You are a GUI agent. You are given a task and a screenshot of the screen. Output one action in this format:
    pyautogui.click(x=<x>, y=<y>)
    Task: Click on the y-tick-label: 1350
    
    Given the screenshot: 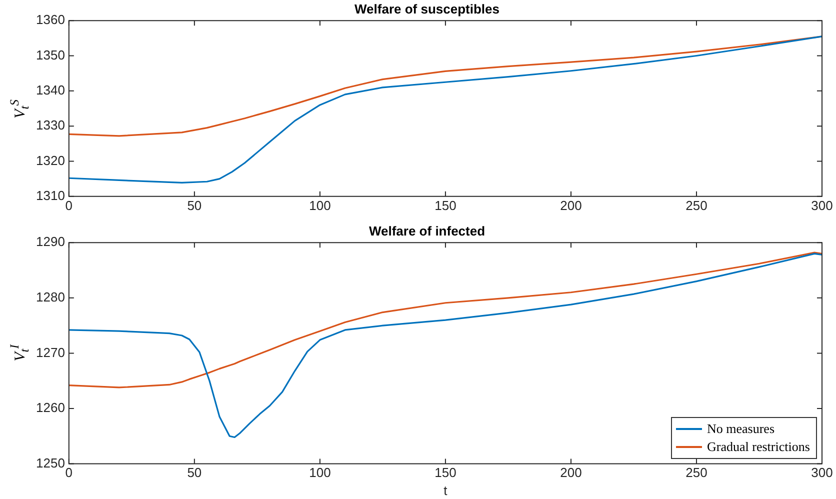 What is the action you would take?
    pyautogui.click(x=50, y=54)
    